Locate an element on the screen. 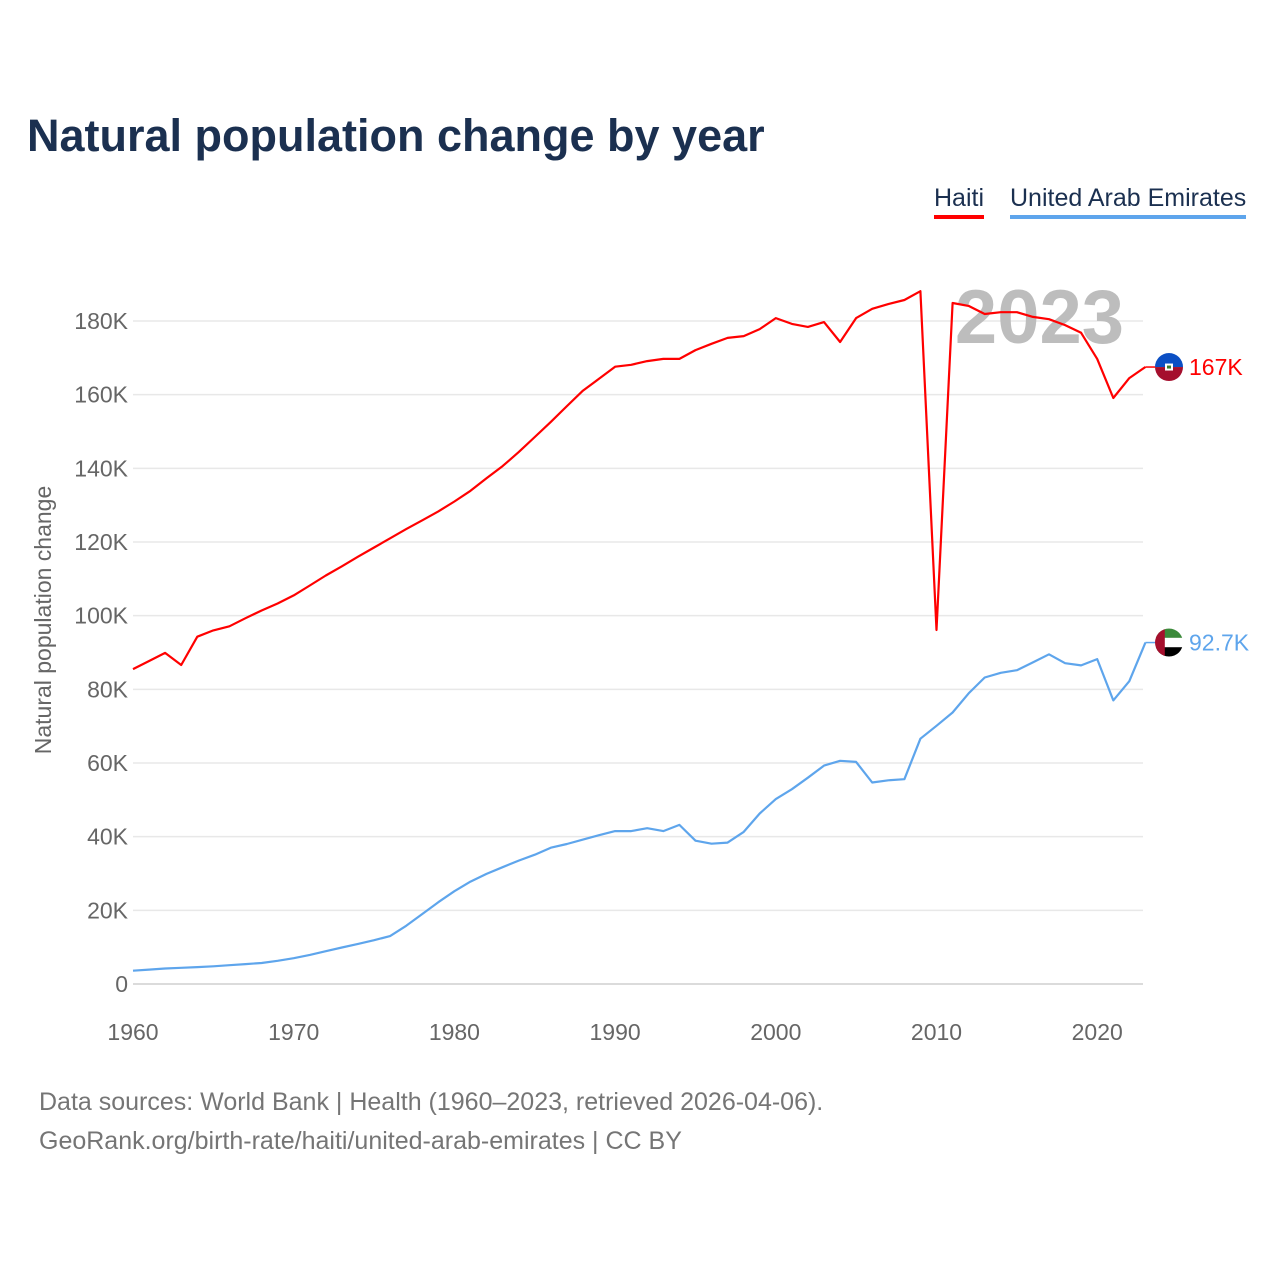 This screenshot has width=1280, height=1280. haiti-flag is located at coordinates (1169, 367).